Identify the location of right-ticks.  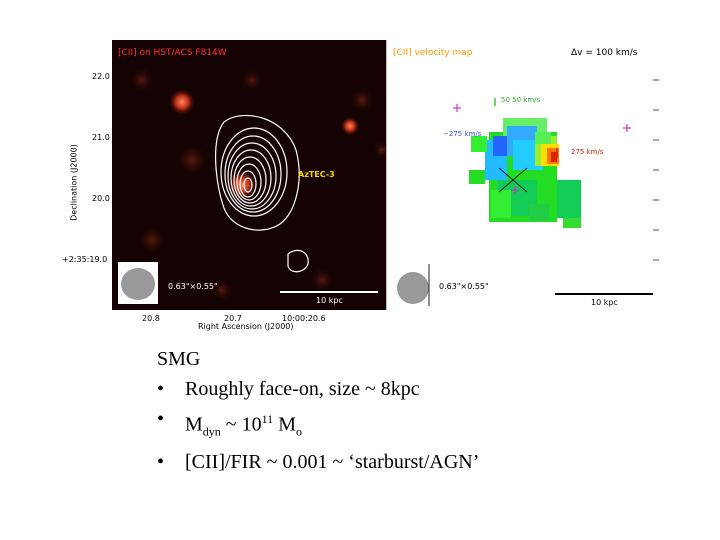
(656, 170).